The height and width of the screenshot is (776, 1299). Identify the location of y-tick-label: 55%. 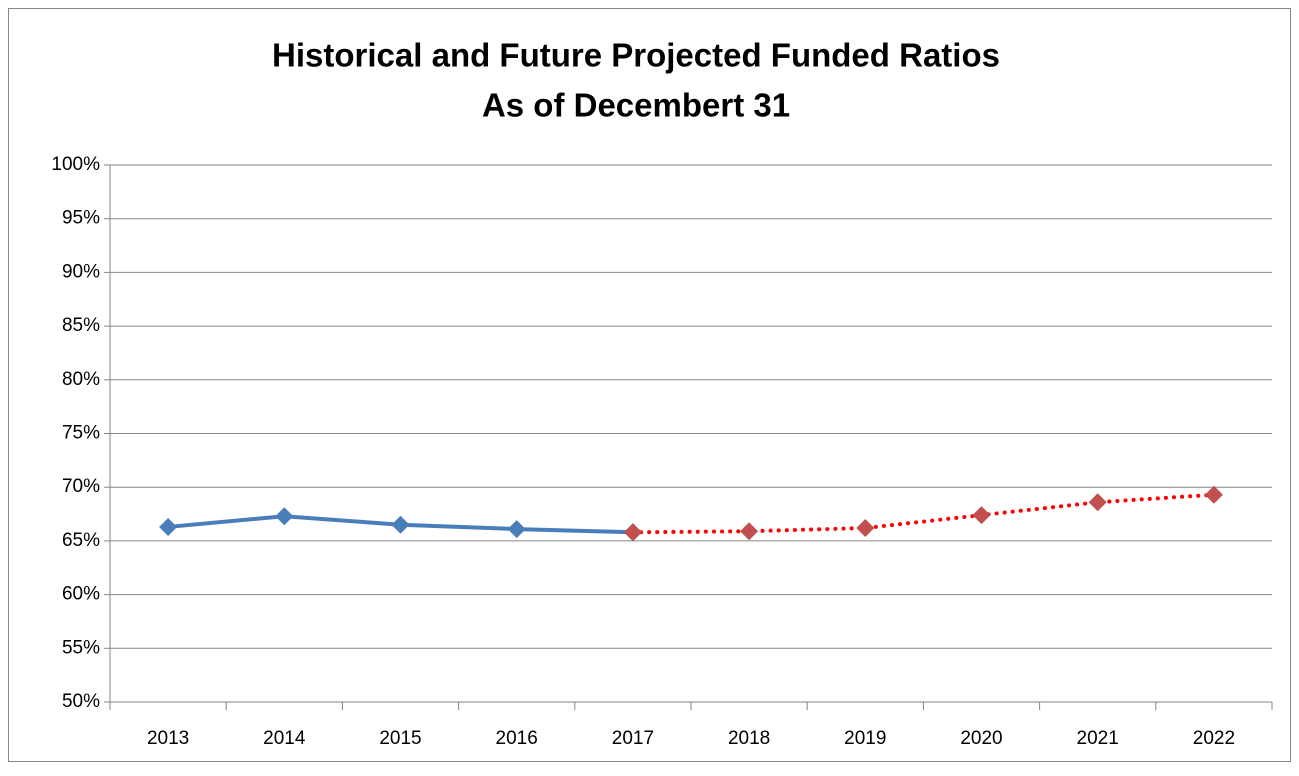
(81, 647).